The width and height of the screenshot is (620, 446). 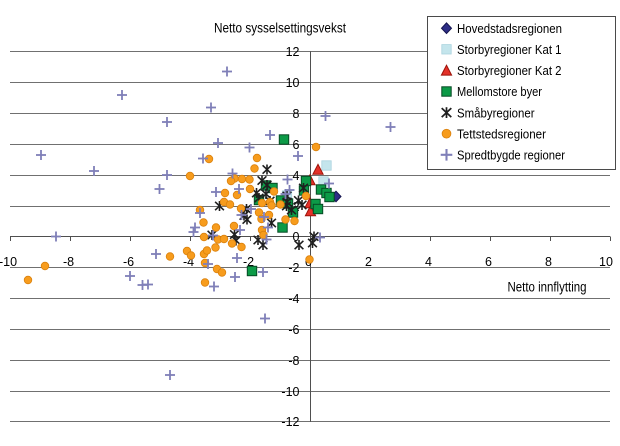 What do you see at coordinates (500, 91) in the screenshot?
I see `svg-text: Mellomstore byer` at bounding box center [500, 91].